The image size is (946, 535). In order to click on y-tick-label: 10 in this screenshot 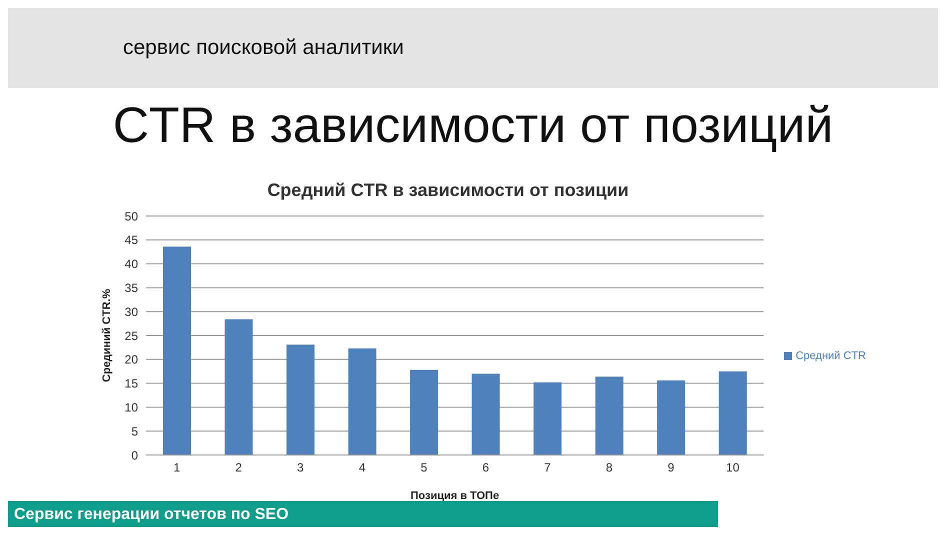, I will do `click(131, 407)`.